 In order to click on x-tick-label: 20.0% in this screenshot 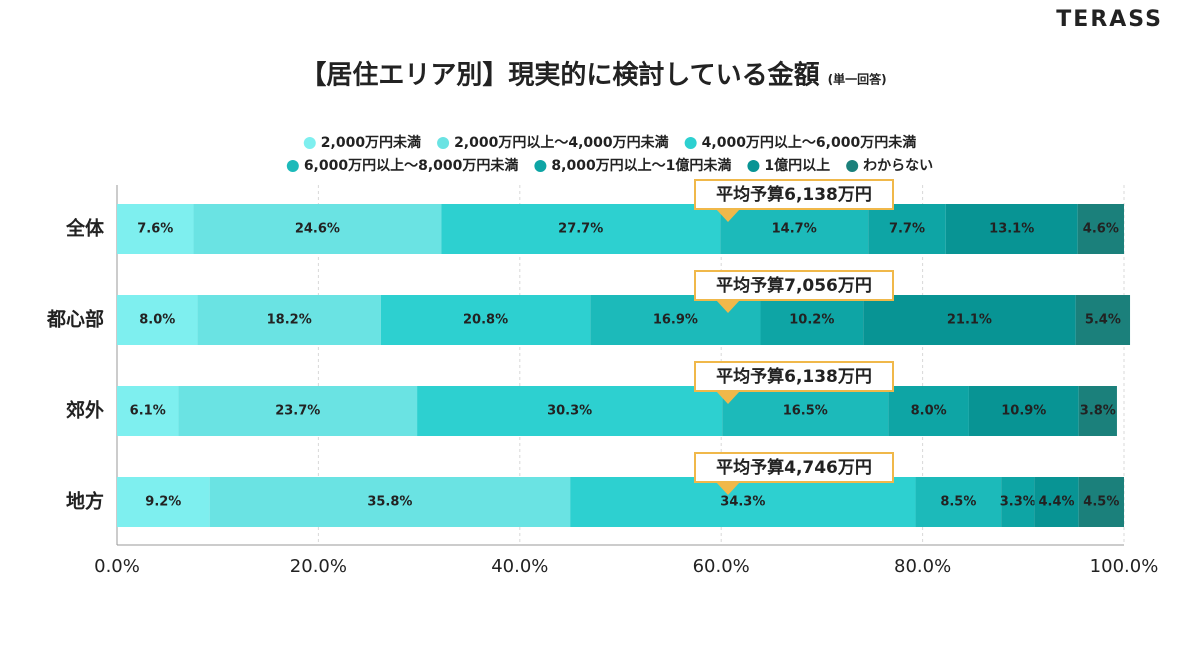, I will do `click(318, 566)`.